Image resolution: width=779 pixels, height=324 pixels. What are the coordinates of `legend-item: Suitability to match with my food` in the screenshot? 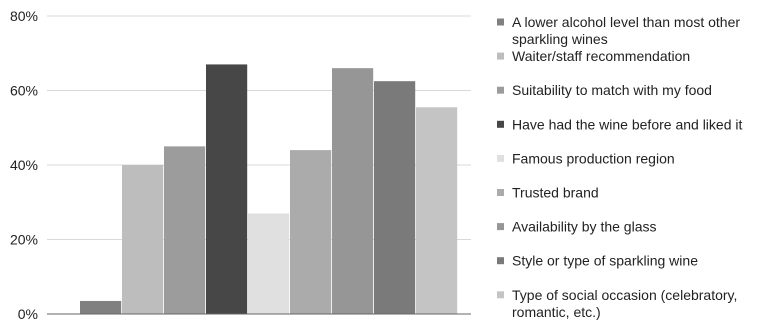 It's located at (604, 90).